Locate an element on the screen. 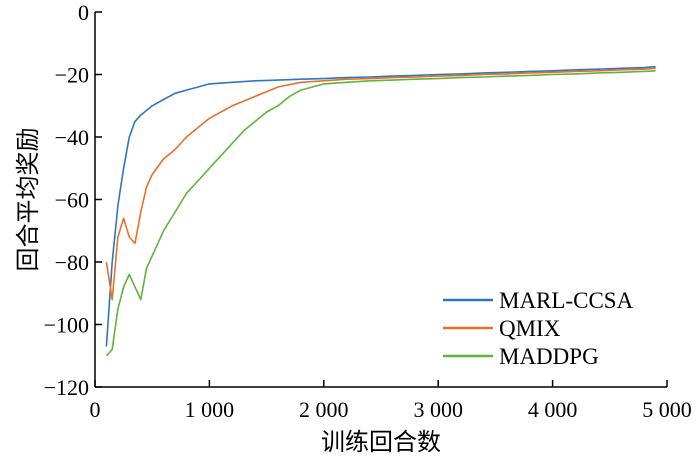 The width and height of the screenshot is (700, 461). y-tick-label: 0 is located at coordinates (83, 12).